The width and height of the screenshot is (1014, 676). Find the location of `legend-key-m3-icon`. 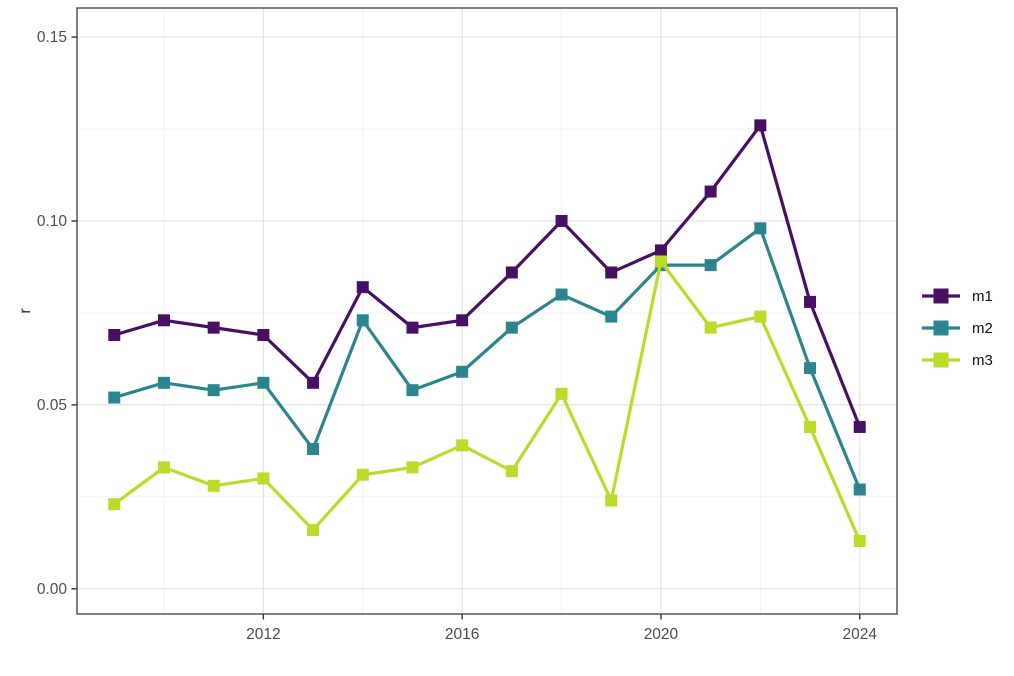

legend-key-m3-icon is located at coordinates (941, 360).